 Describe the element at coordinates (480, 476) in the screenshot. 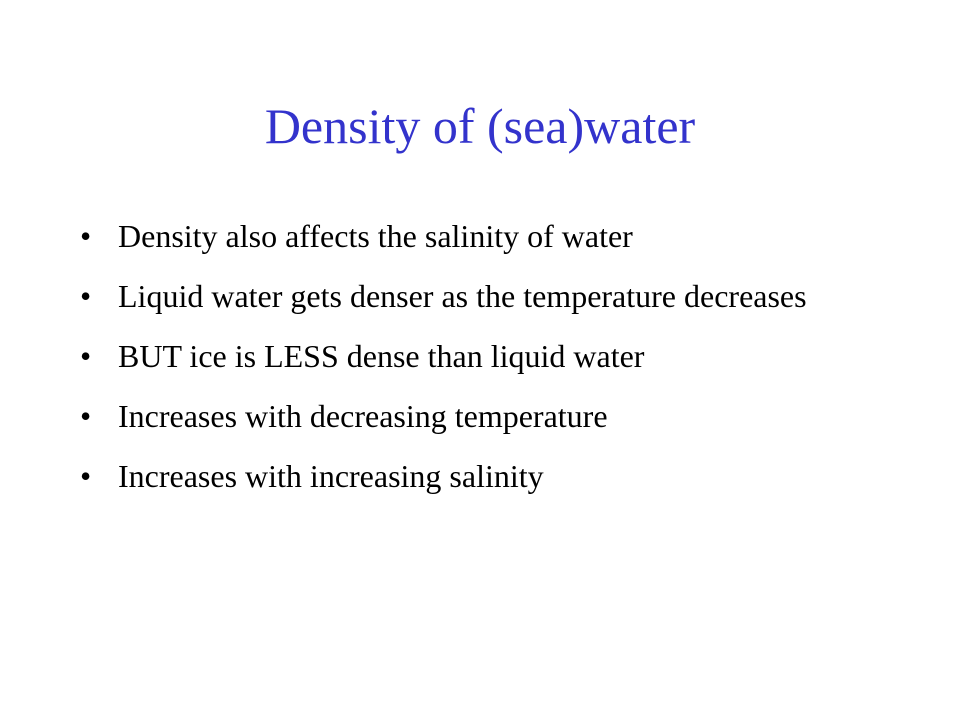

I see `bullet: Increases with increasing salinity` at that location.